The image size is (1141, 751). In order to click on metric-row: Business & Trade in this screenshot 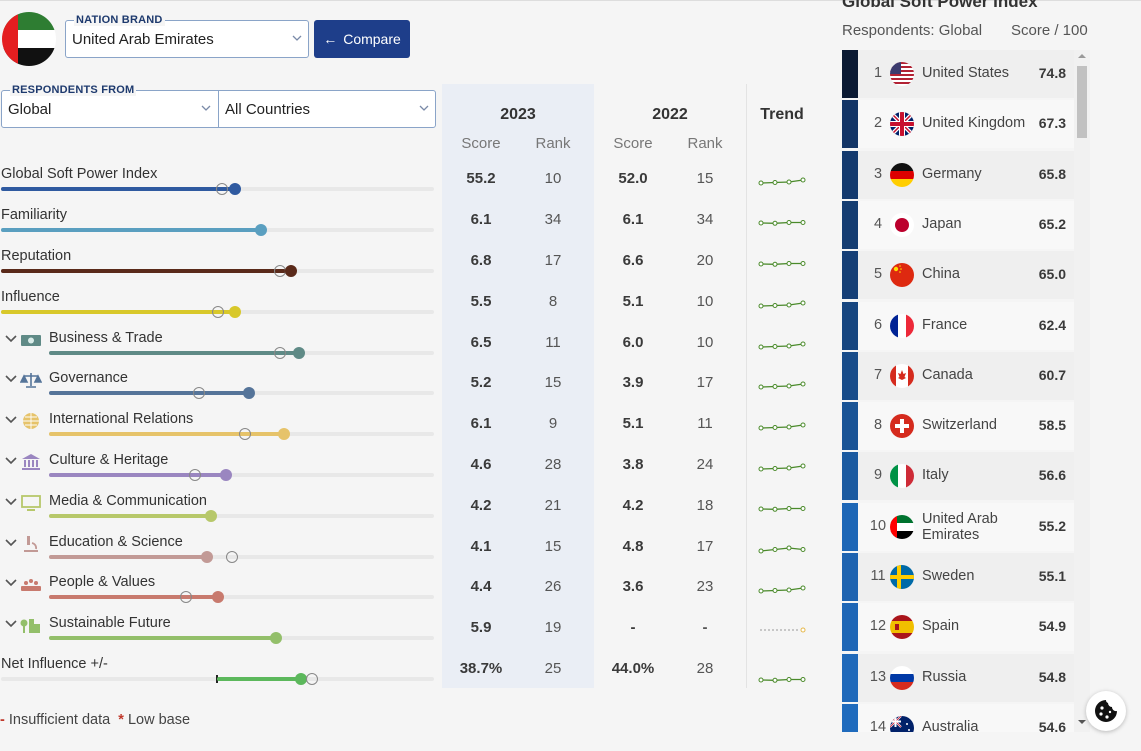, I will do `click(220, 350)`.